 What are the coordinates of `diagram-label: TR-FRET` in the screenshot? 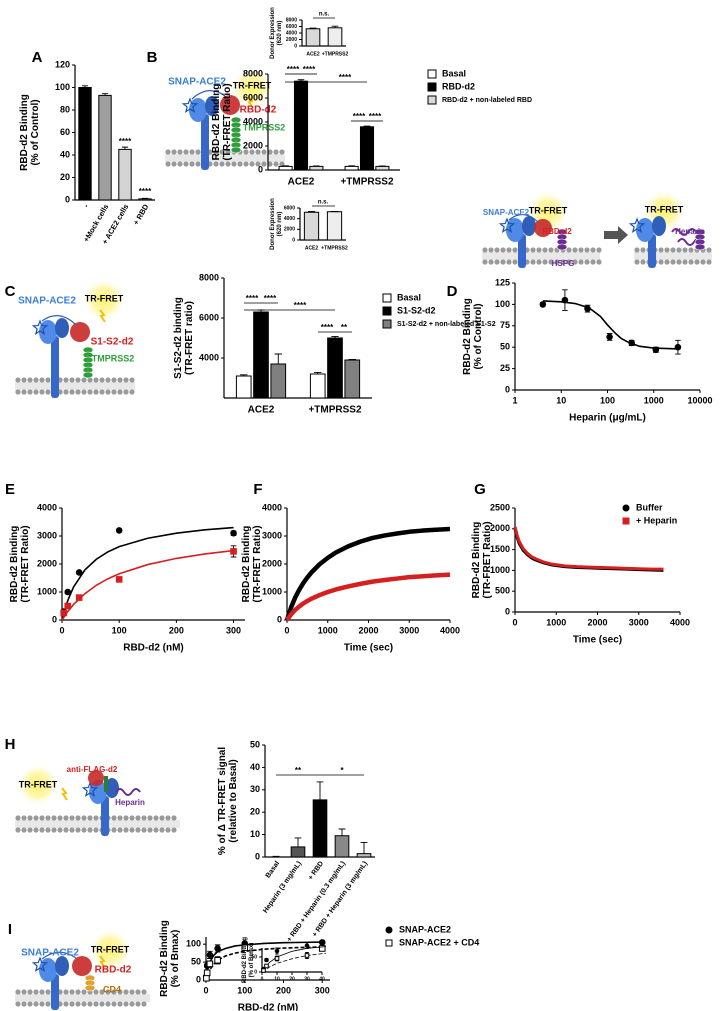 It's located at (104, 298).